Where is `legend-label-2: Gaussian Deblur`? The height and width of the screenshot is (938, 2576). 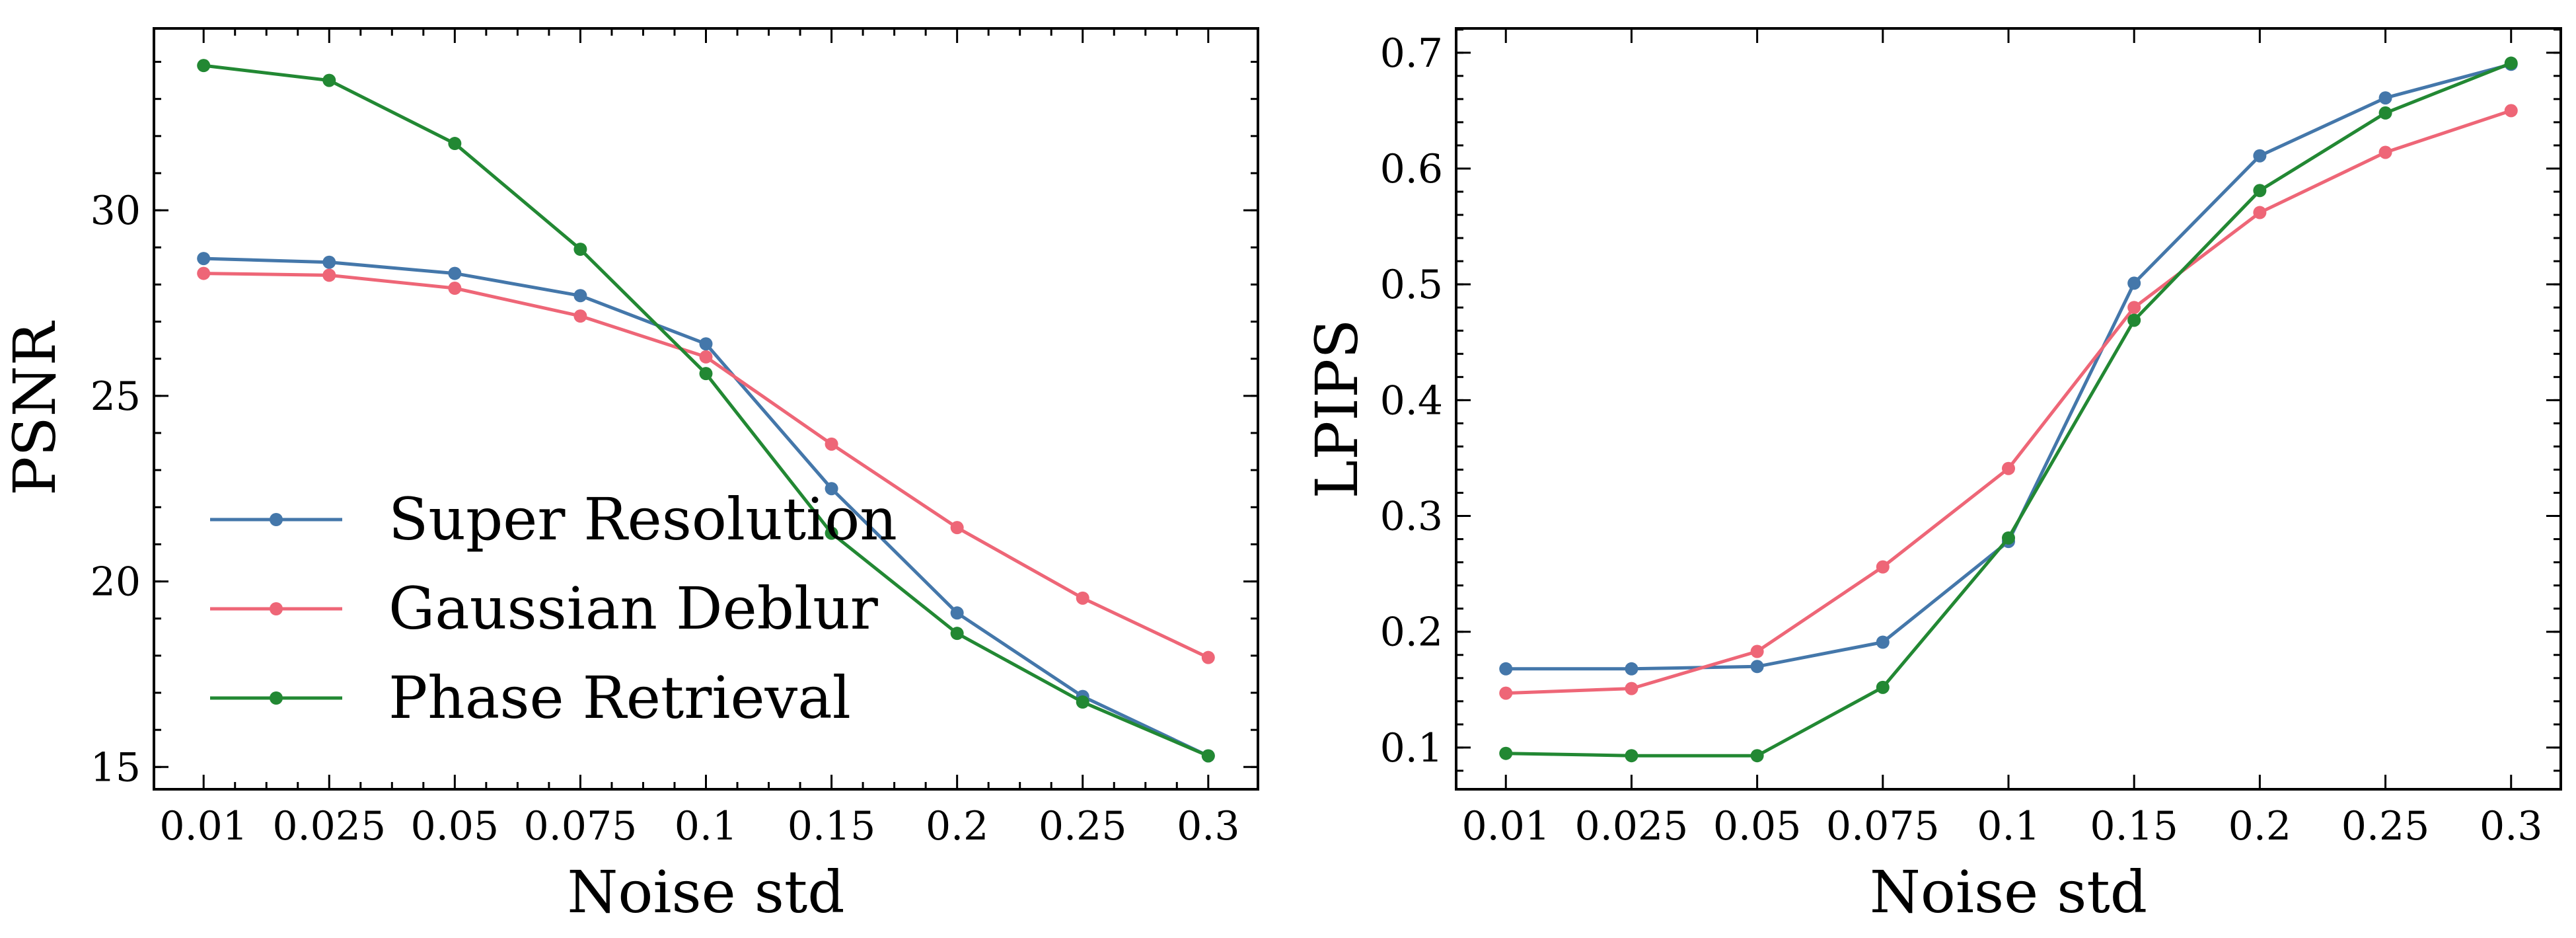 legend-label-2: Gaussian Deblur is located at coordinates (633, 608).